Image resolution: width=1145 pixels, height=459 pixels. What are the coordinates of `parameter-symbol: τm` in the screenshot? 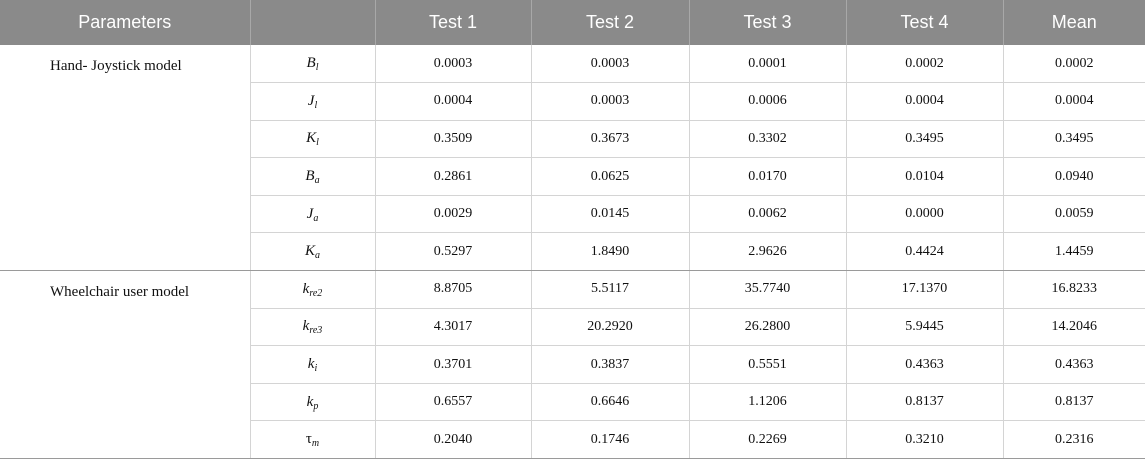 It's located at (313, 439).